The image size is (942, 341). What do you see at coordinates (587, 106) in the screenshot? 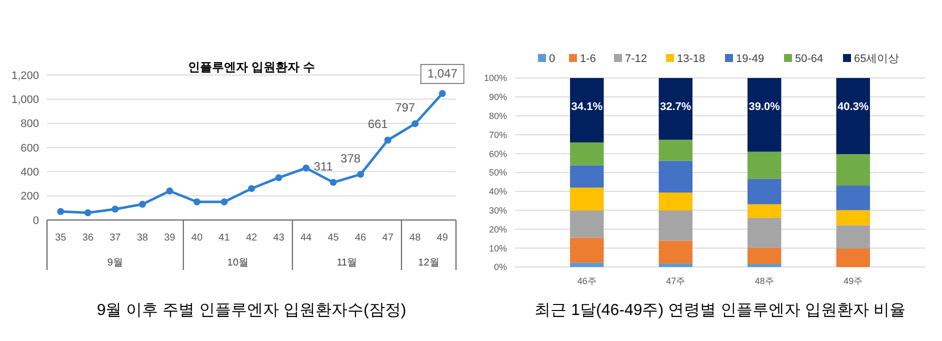
I see `data-label: 34.1%` at bounding box center [587, 106].